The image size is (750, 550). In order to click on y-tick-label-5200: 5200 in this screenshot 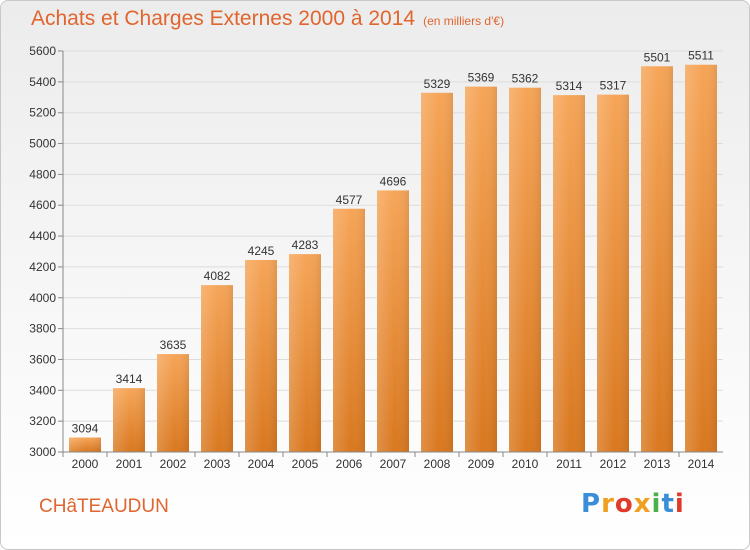, I will do `click(42, 113)`.